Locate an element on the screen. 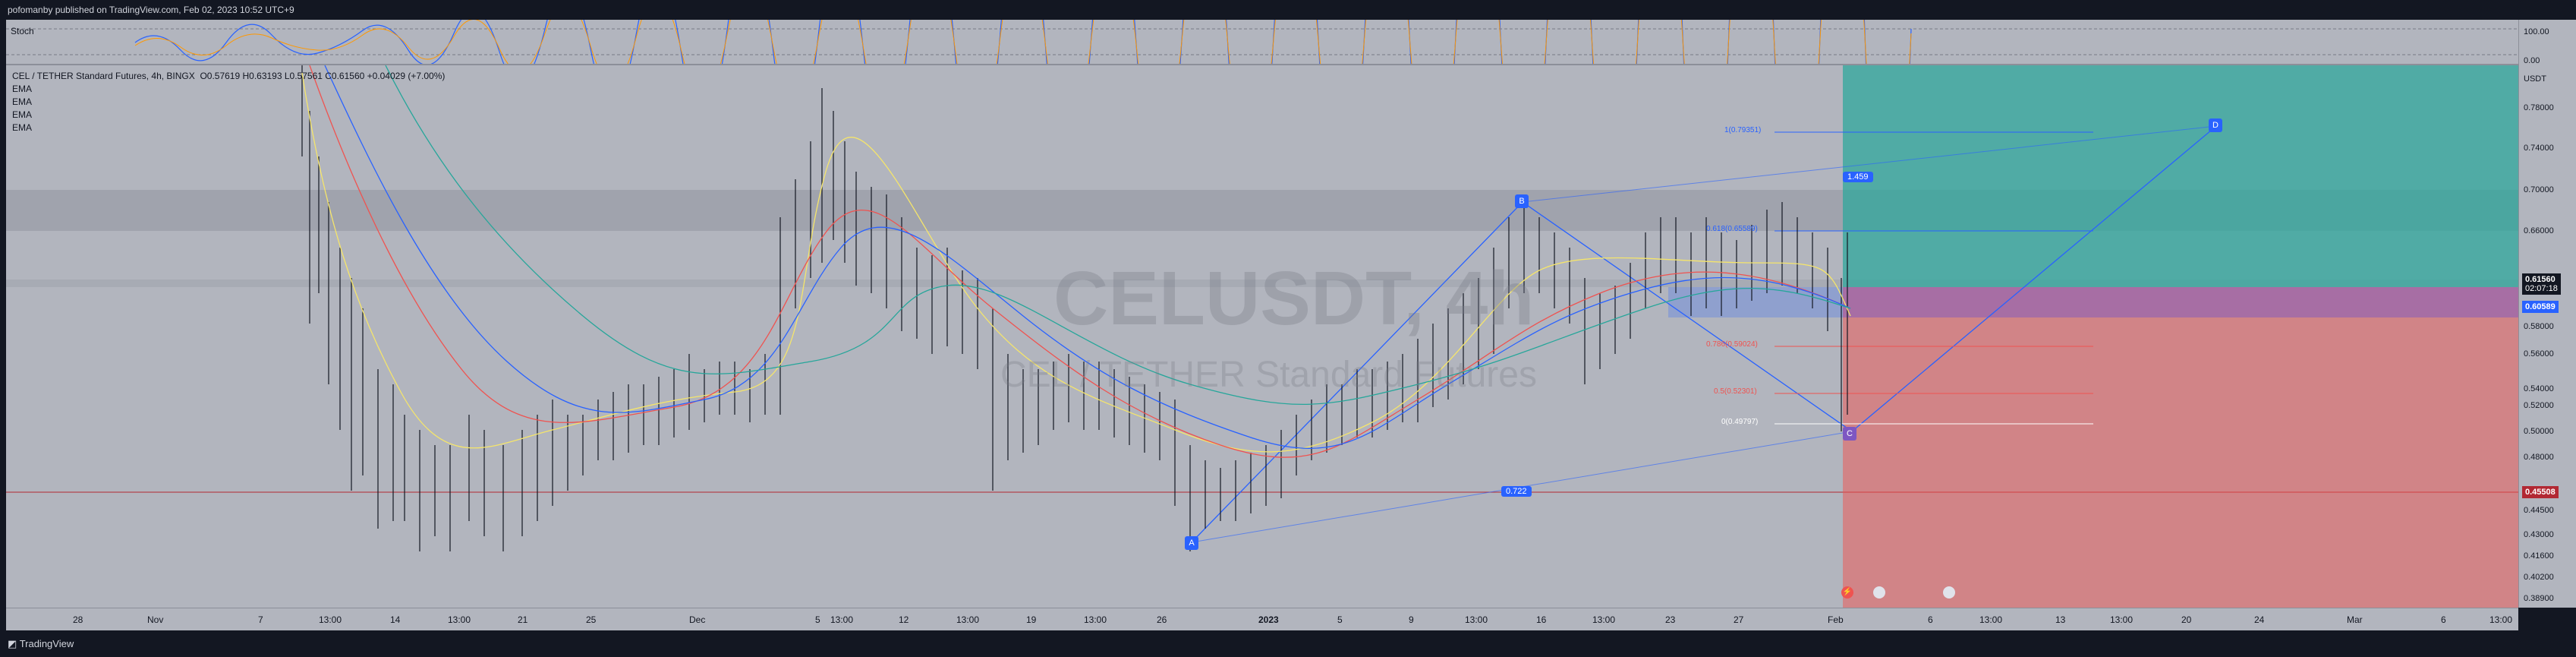 Image resolution: width=2576 pixels, height=657 pixels. fib-label-05: 0.5(0.52301) is located at coordinates (1735, 391).